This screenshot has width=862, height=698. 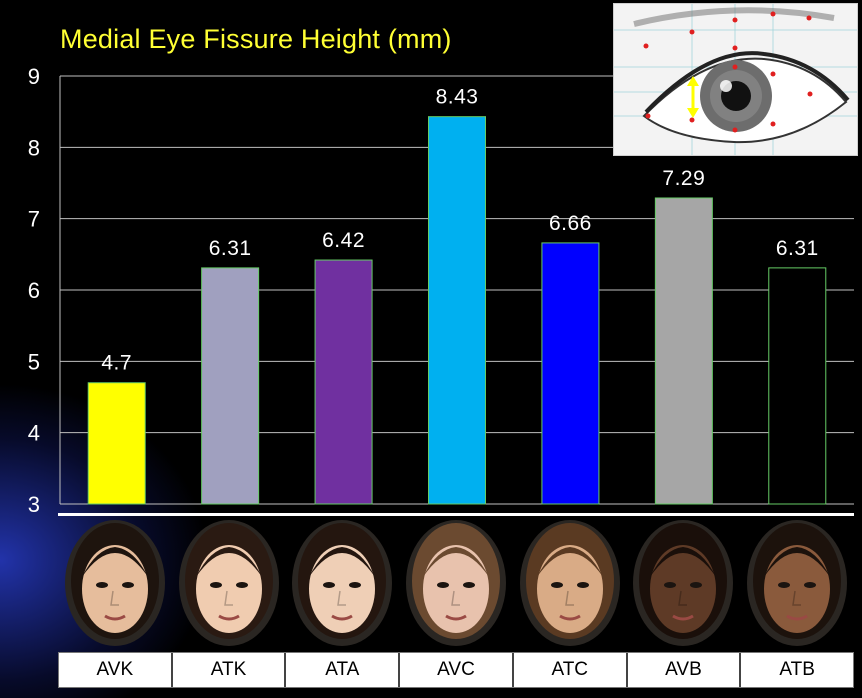 What do you see at coordinates (693, 97) in the screenshot?
I see `height-arrow-icon` at bounding box center [693, 97].